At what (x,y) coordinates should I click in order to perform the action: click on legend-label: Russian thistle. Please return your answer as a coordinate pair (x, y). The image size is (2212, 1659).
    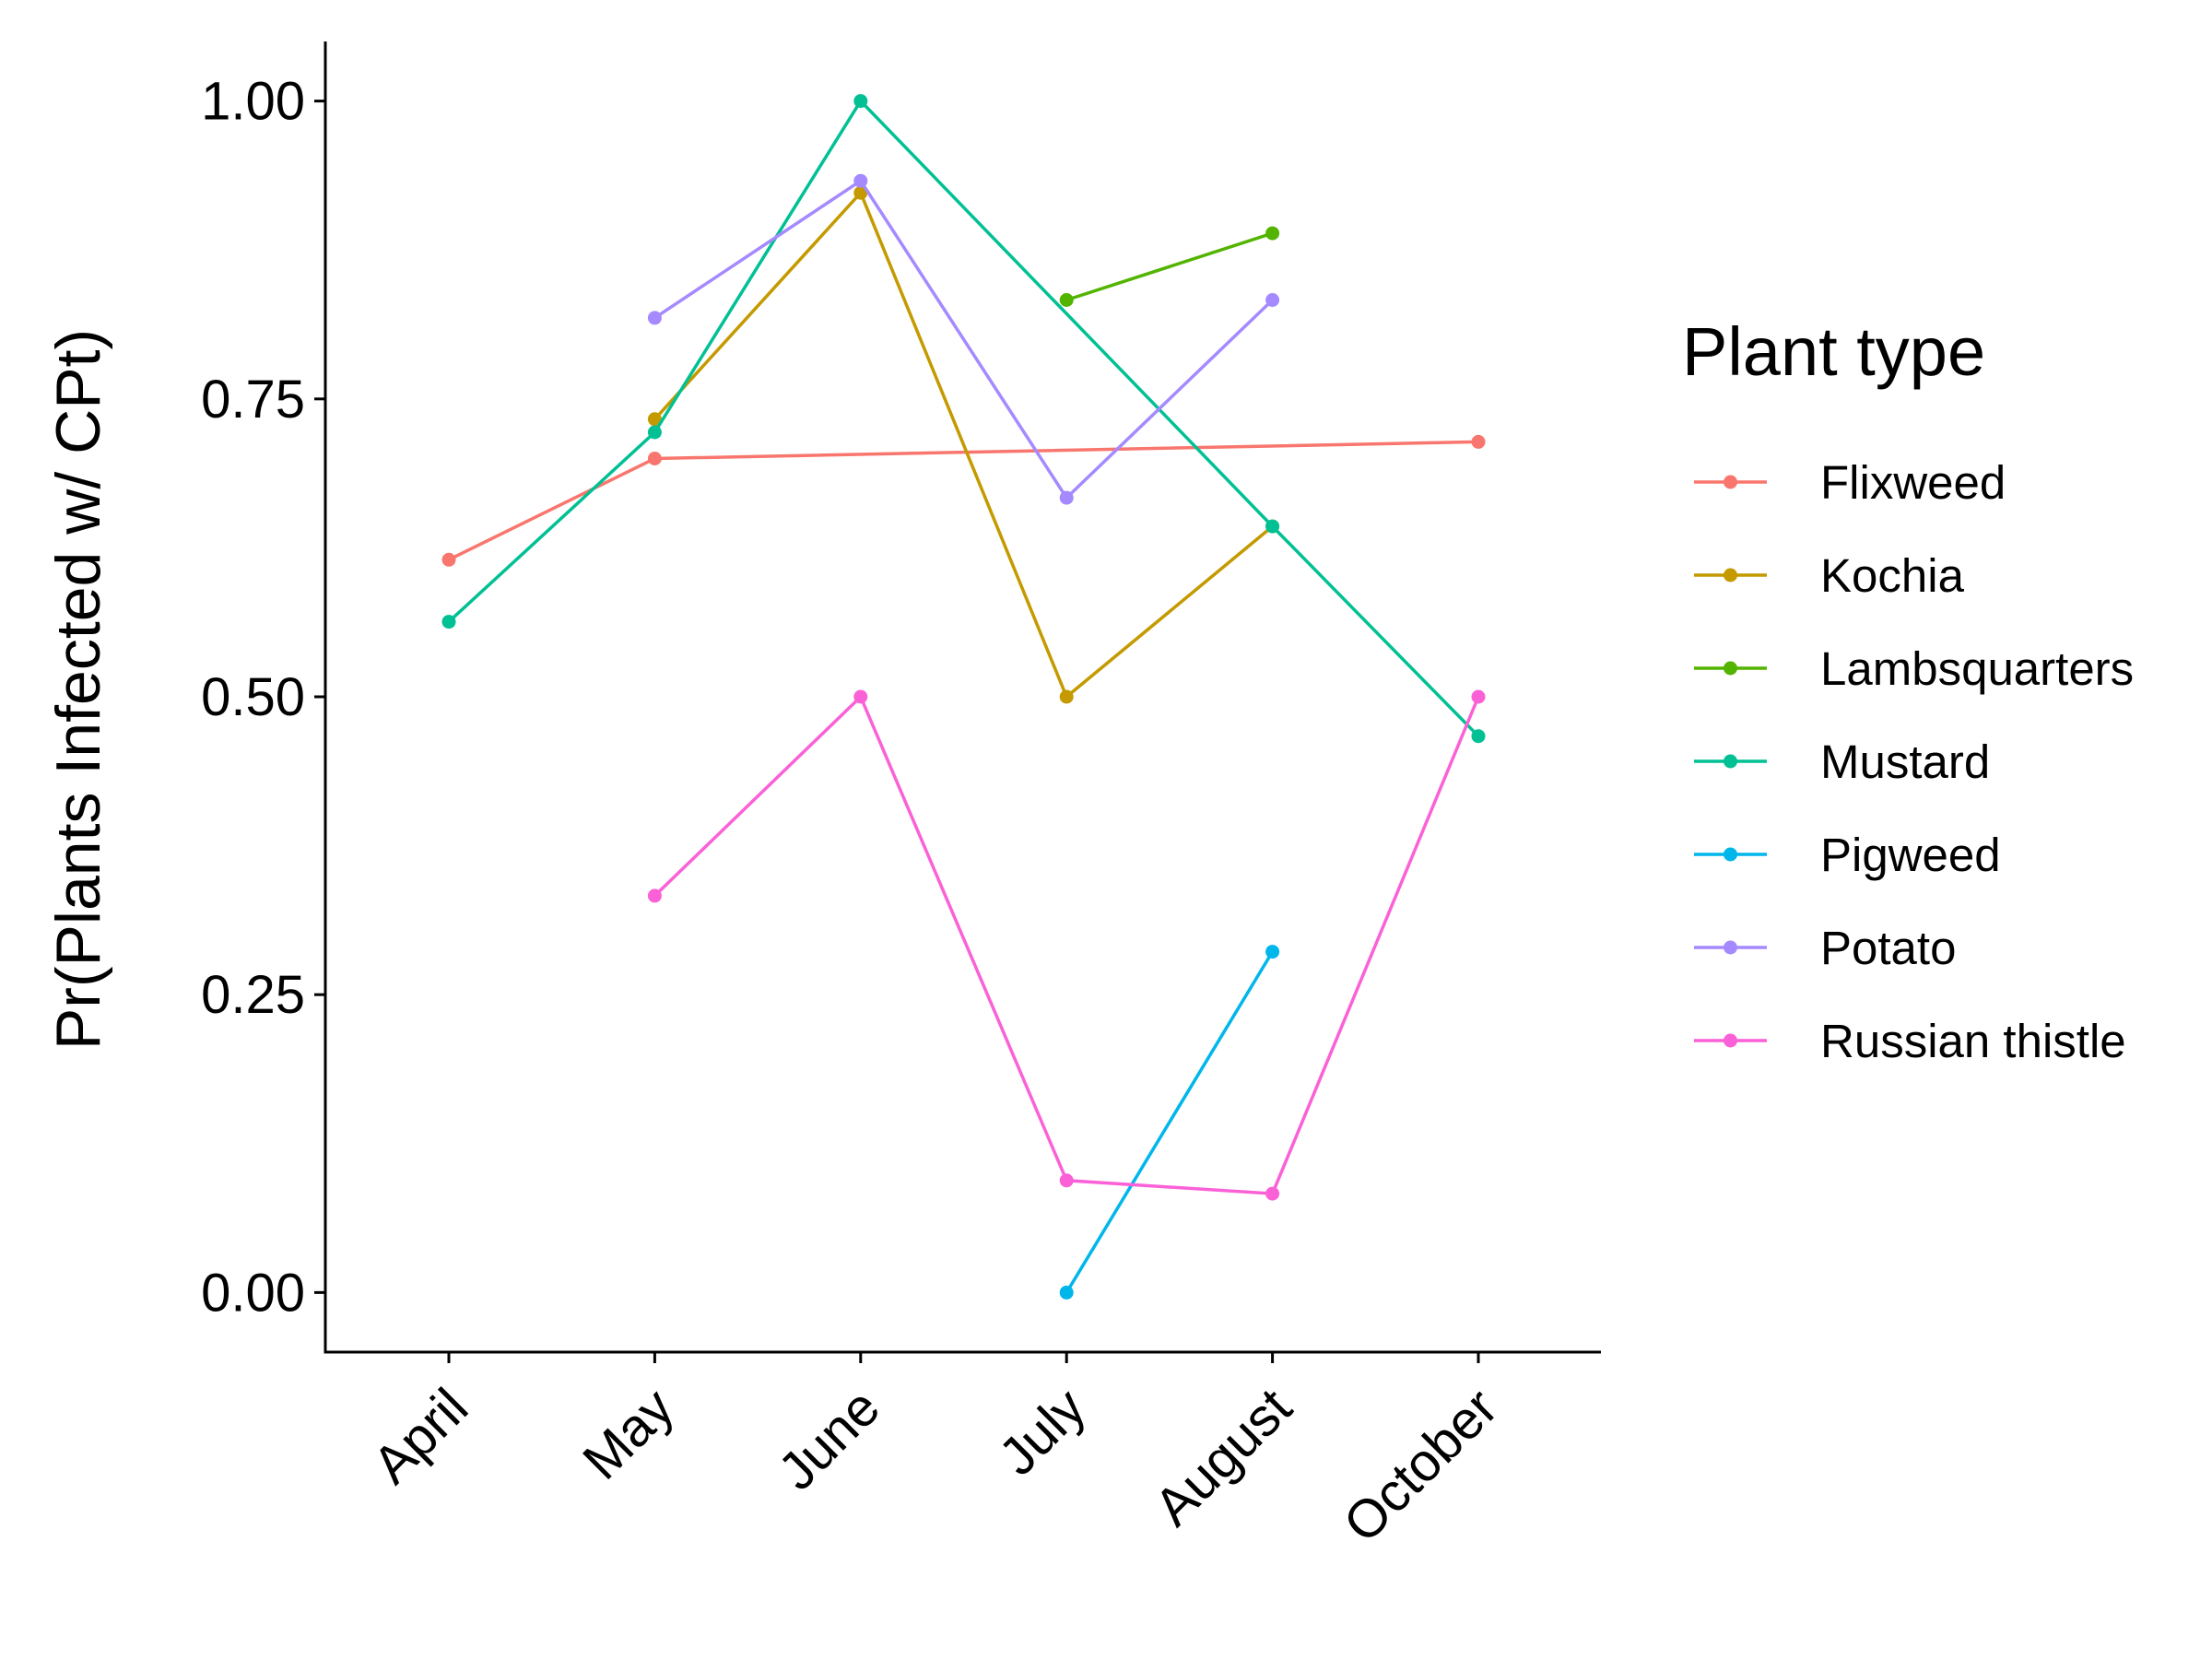
    Looking at the image, I should click on (1973, 1041).